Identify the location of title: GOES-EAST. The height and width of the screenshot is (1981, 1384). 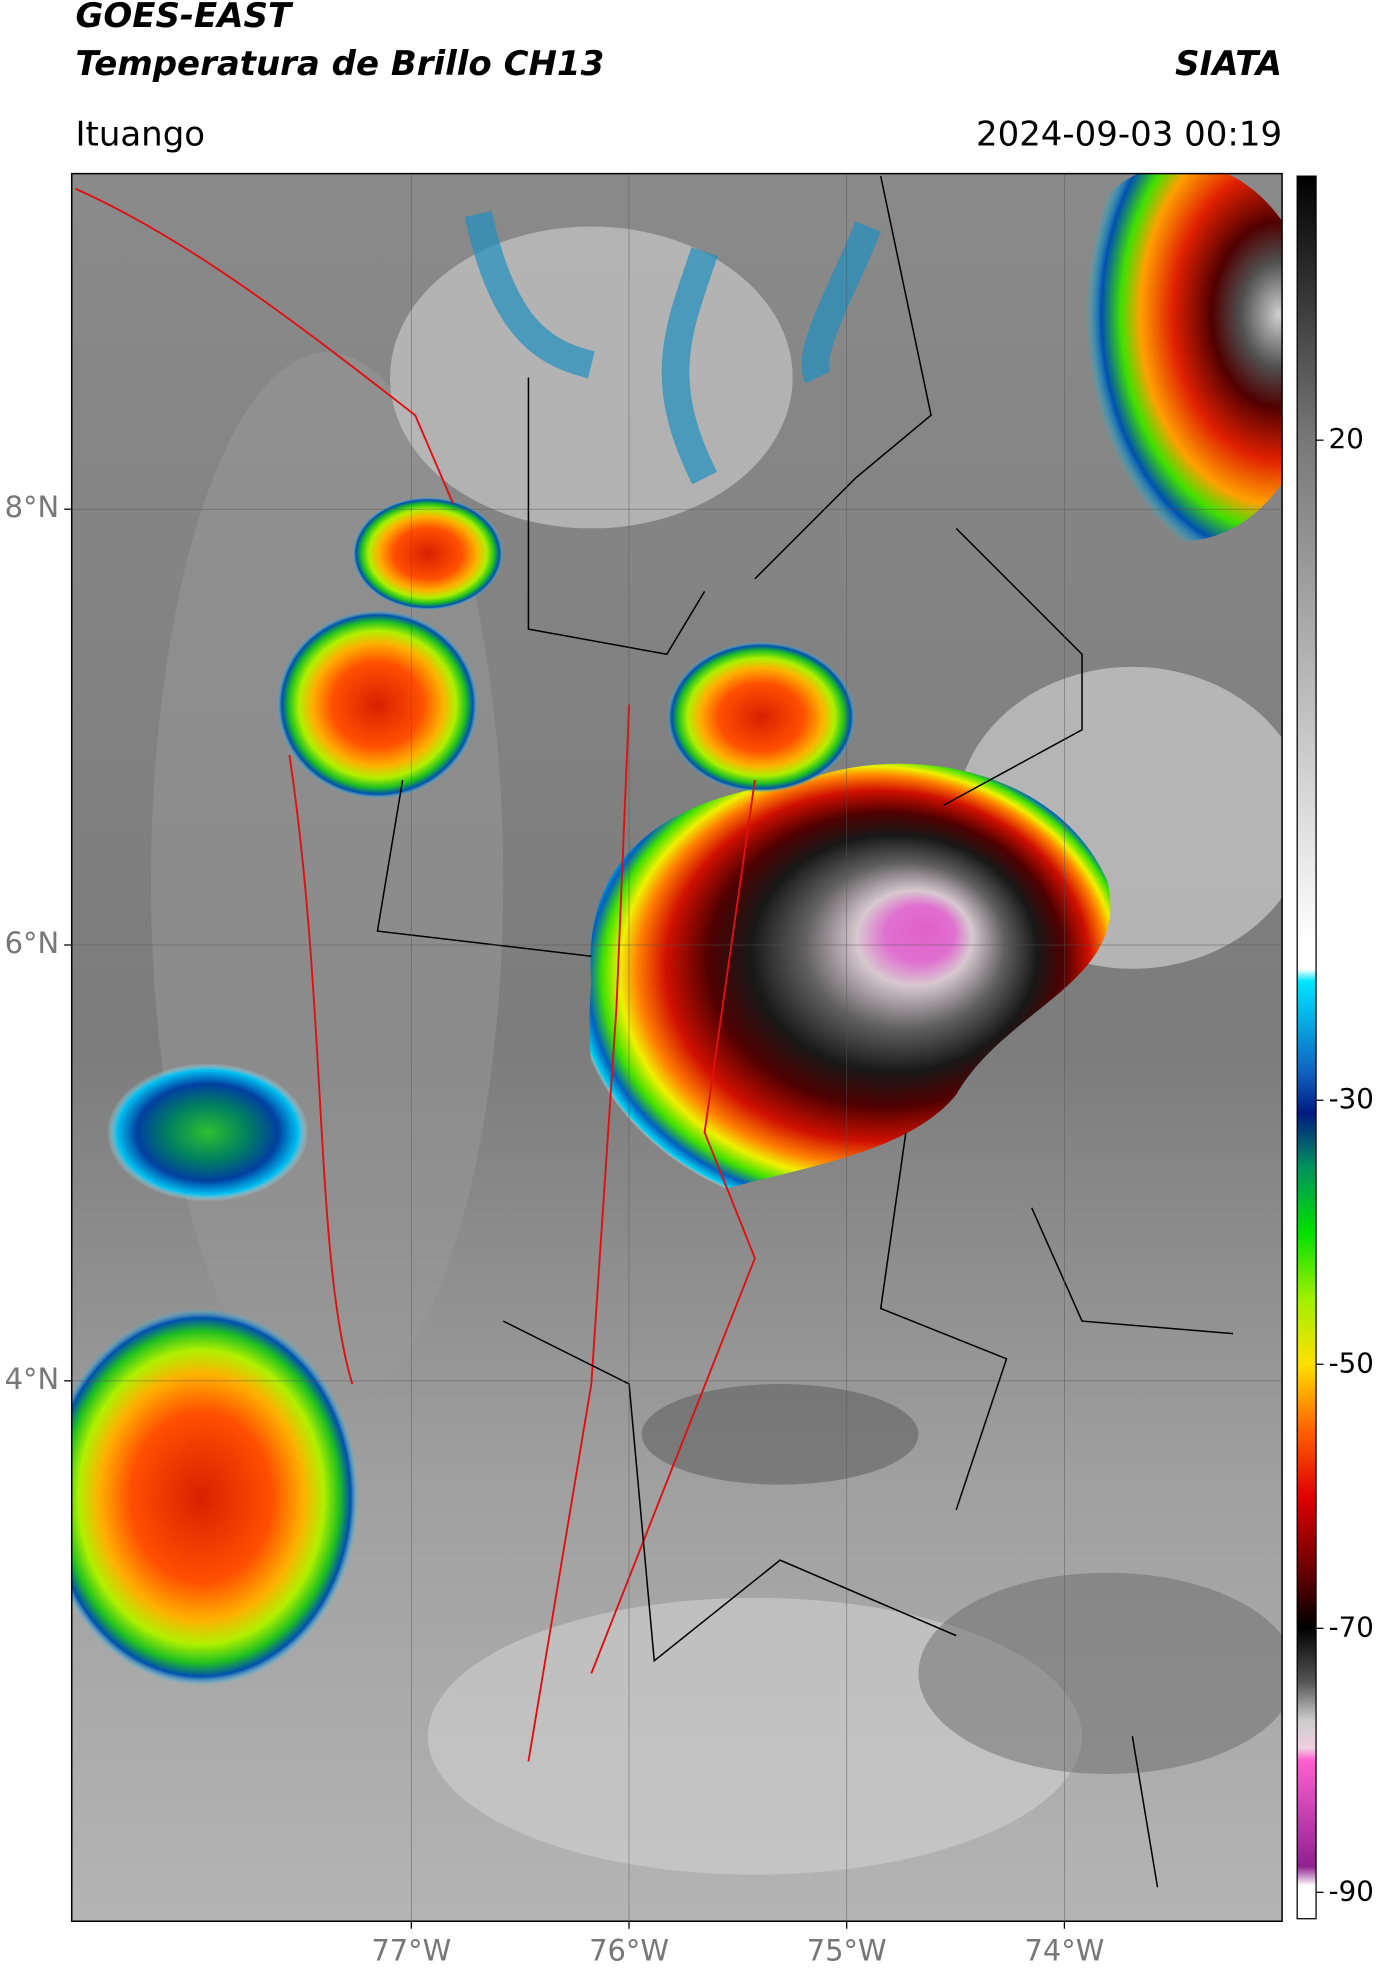
(184, 18).